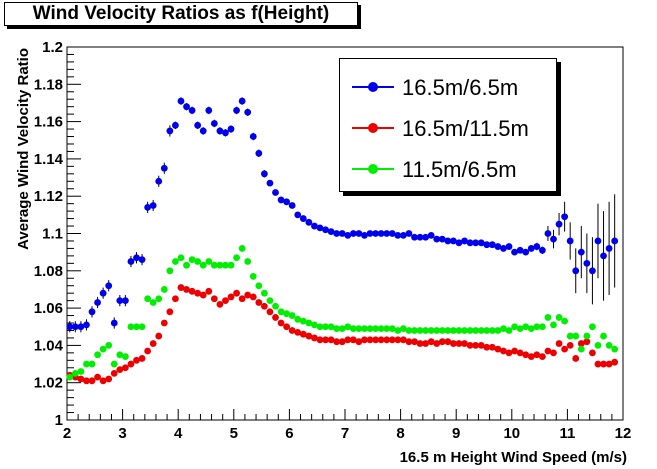 This screenshot has width=657, height=469. I want to click on y-tick-label: 1.18, so click(48, 84).